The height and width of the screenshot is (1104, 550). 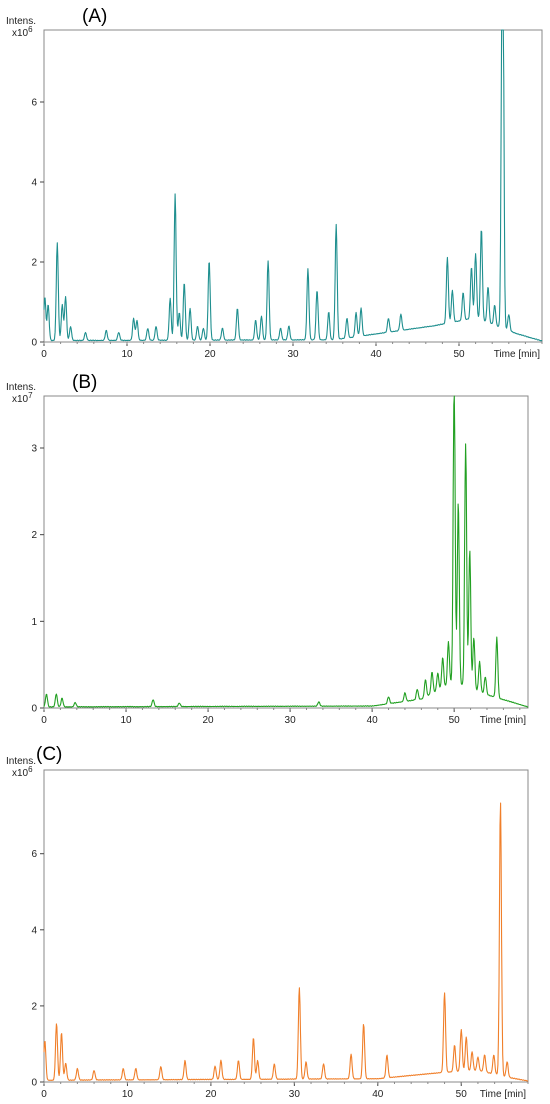 I want to click on y-axis-exponent-power: 7, so click(x=30, y=395).